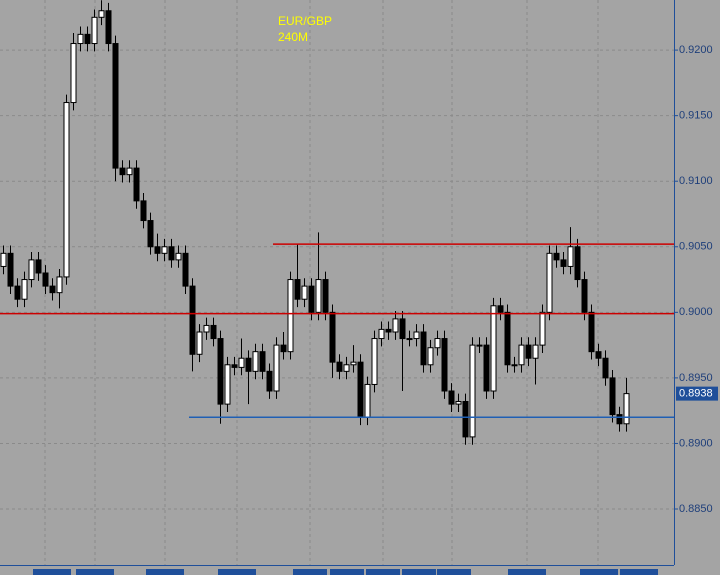 This screenshot has width=720, height=575. What do you see at coordinates (696, 116) in the screenshot?
I see `y-tick-label: 0.9150` at bounding box center [696, 116].